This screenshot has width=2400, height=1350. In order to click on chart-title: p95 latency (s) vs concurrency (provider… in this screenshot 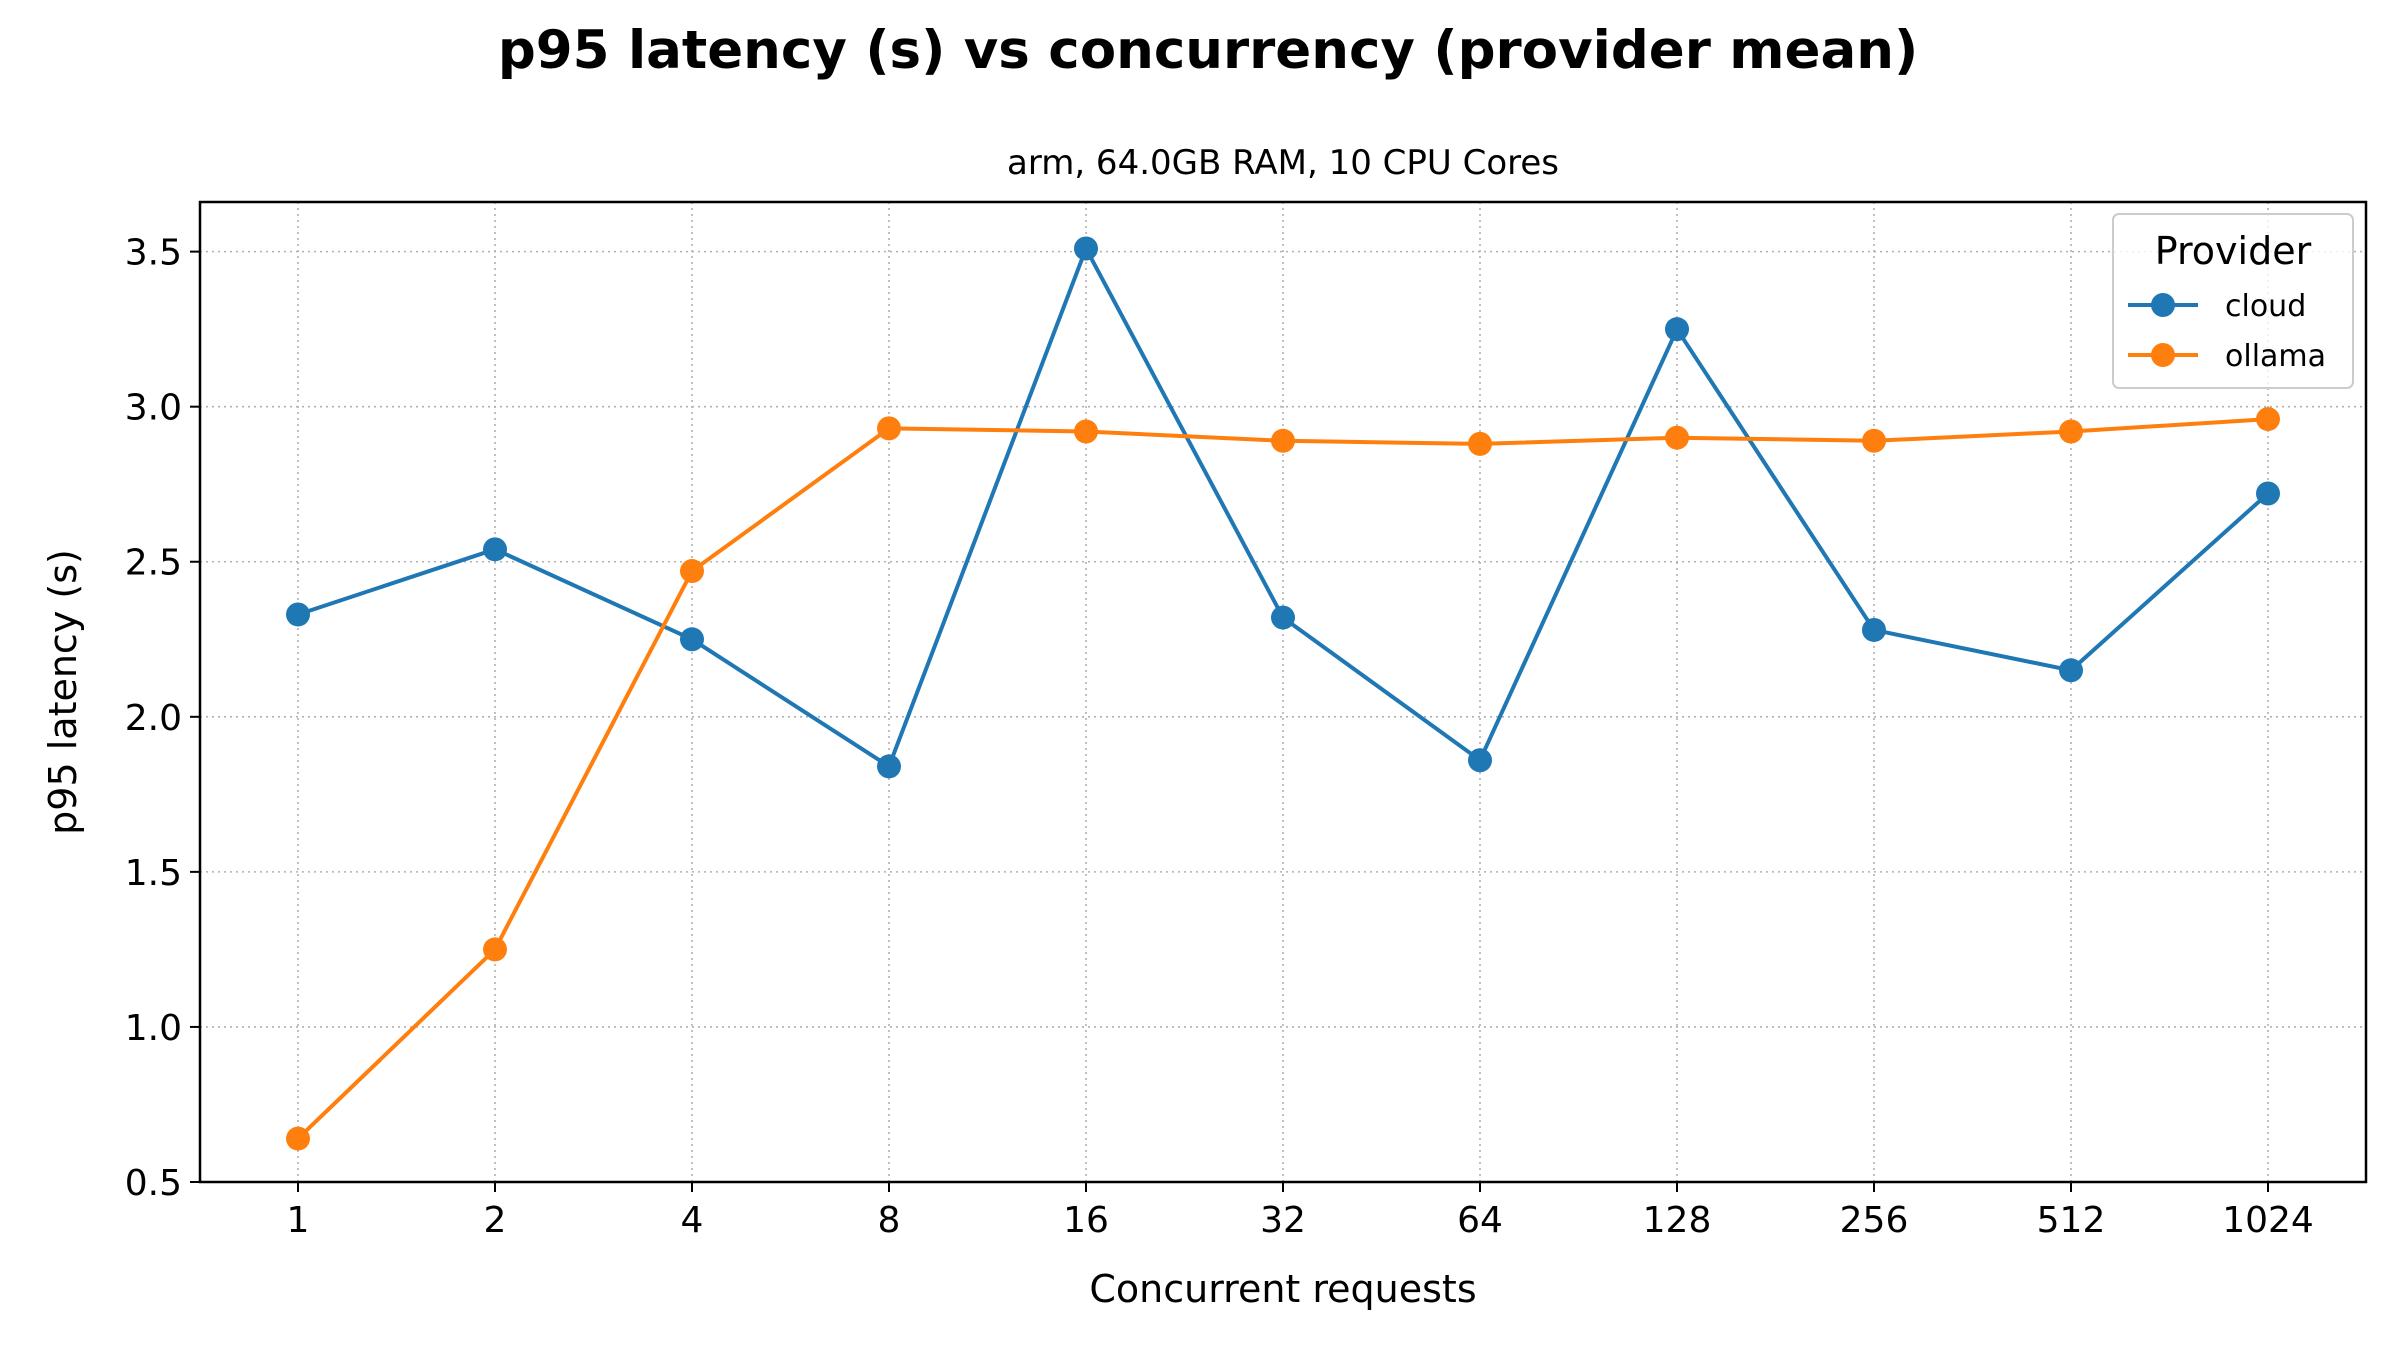, I will do `click(1208, 50)`.